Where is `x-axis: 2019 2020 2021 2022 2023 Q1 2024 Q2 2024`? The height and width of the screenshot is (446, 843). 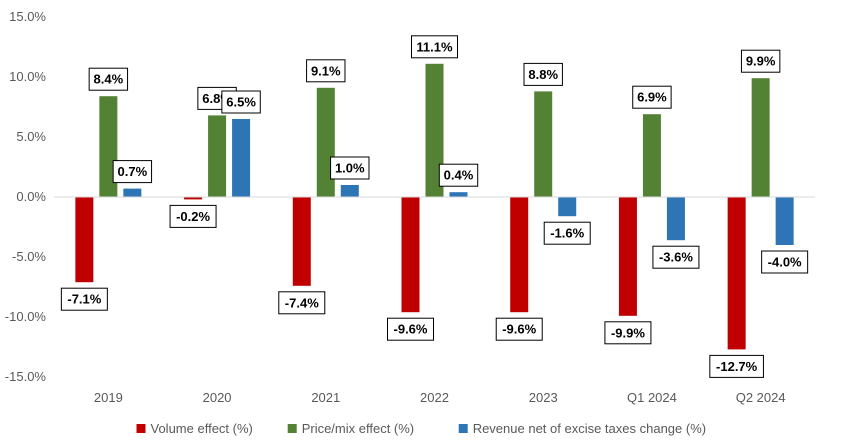 x-axis: 2019 2020 2021 2022 2023 Q1 2024 Q2 2024 is located at coordinates (440, 397).